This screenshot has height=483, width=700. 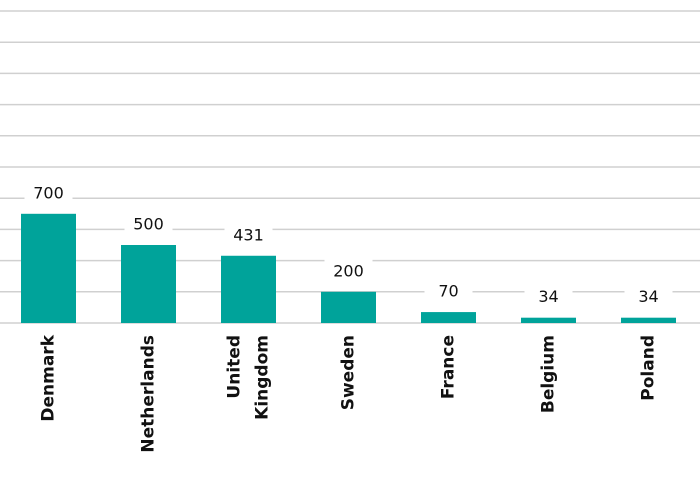 I want to click on value-label: 500, so click(x=148, y=224).